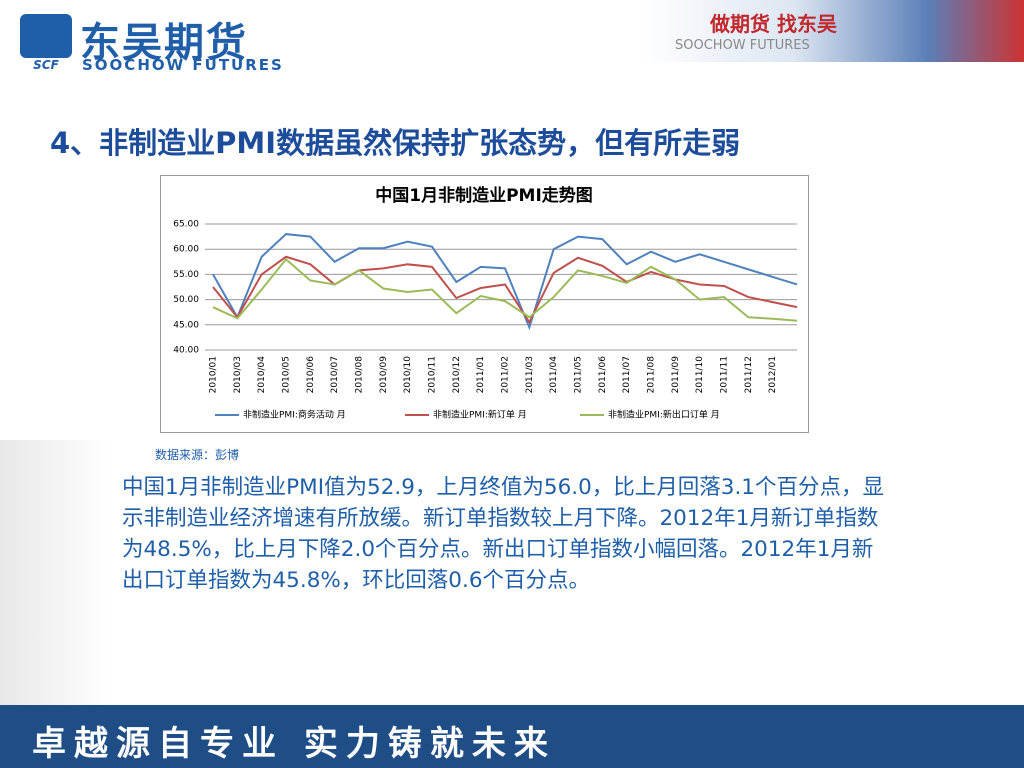 This screenshot has width=1024, height=768. I want to click on legend-label: 非制造业PMI:新订单 月, so click(480, 415).